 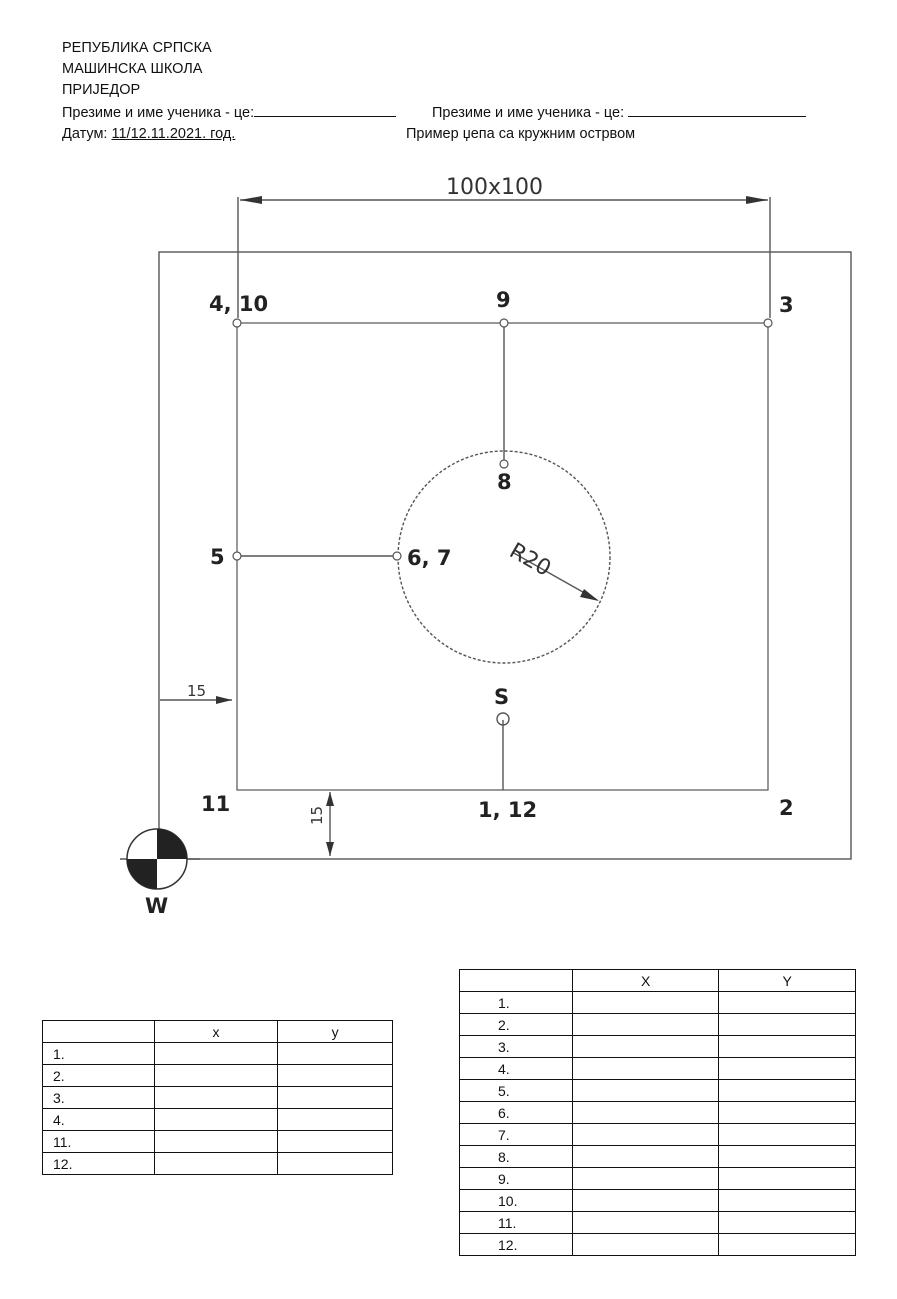 I want to click on date-value: 11/12.11.2021. год., so click(x=173, y=134).